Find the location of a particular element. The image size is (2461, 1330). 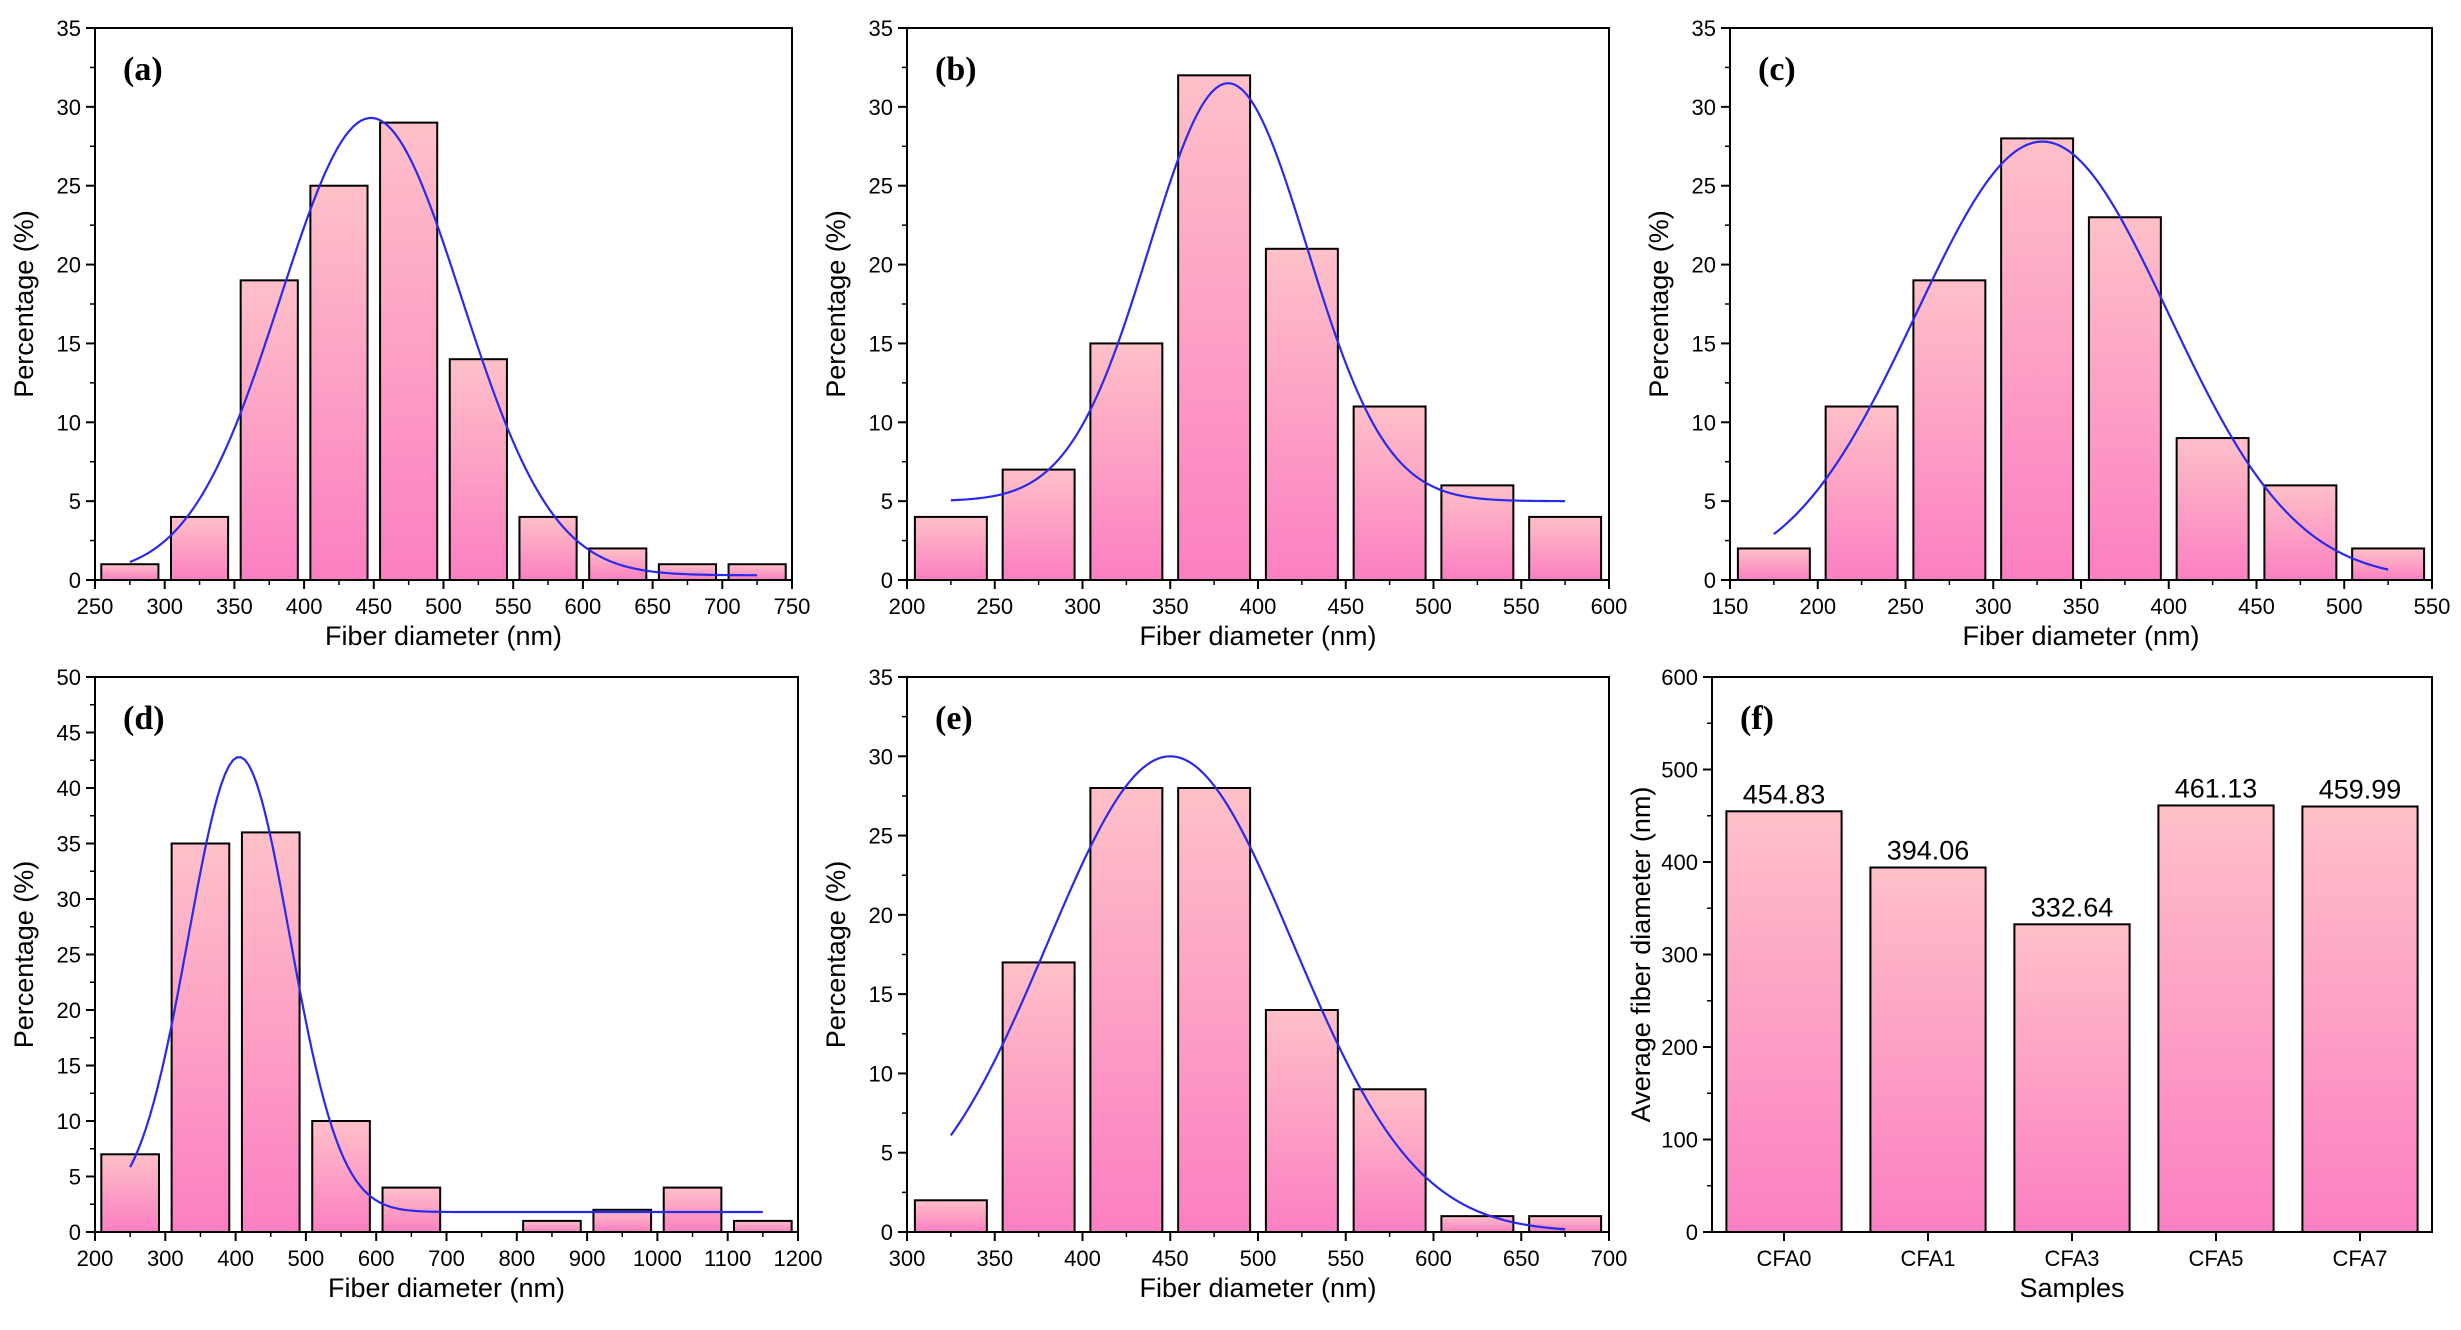

x-tick-label: 150 is located at coordinates (1730, 606).